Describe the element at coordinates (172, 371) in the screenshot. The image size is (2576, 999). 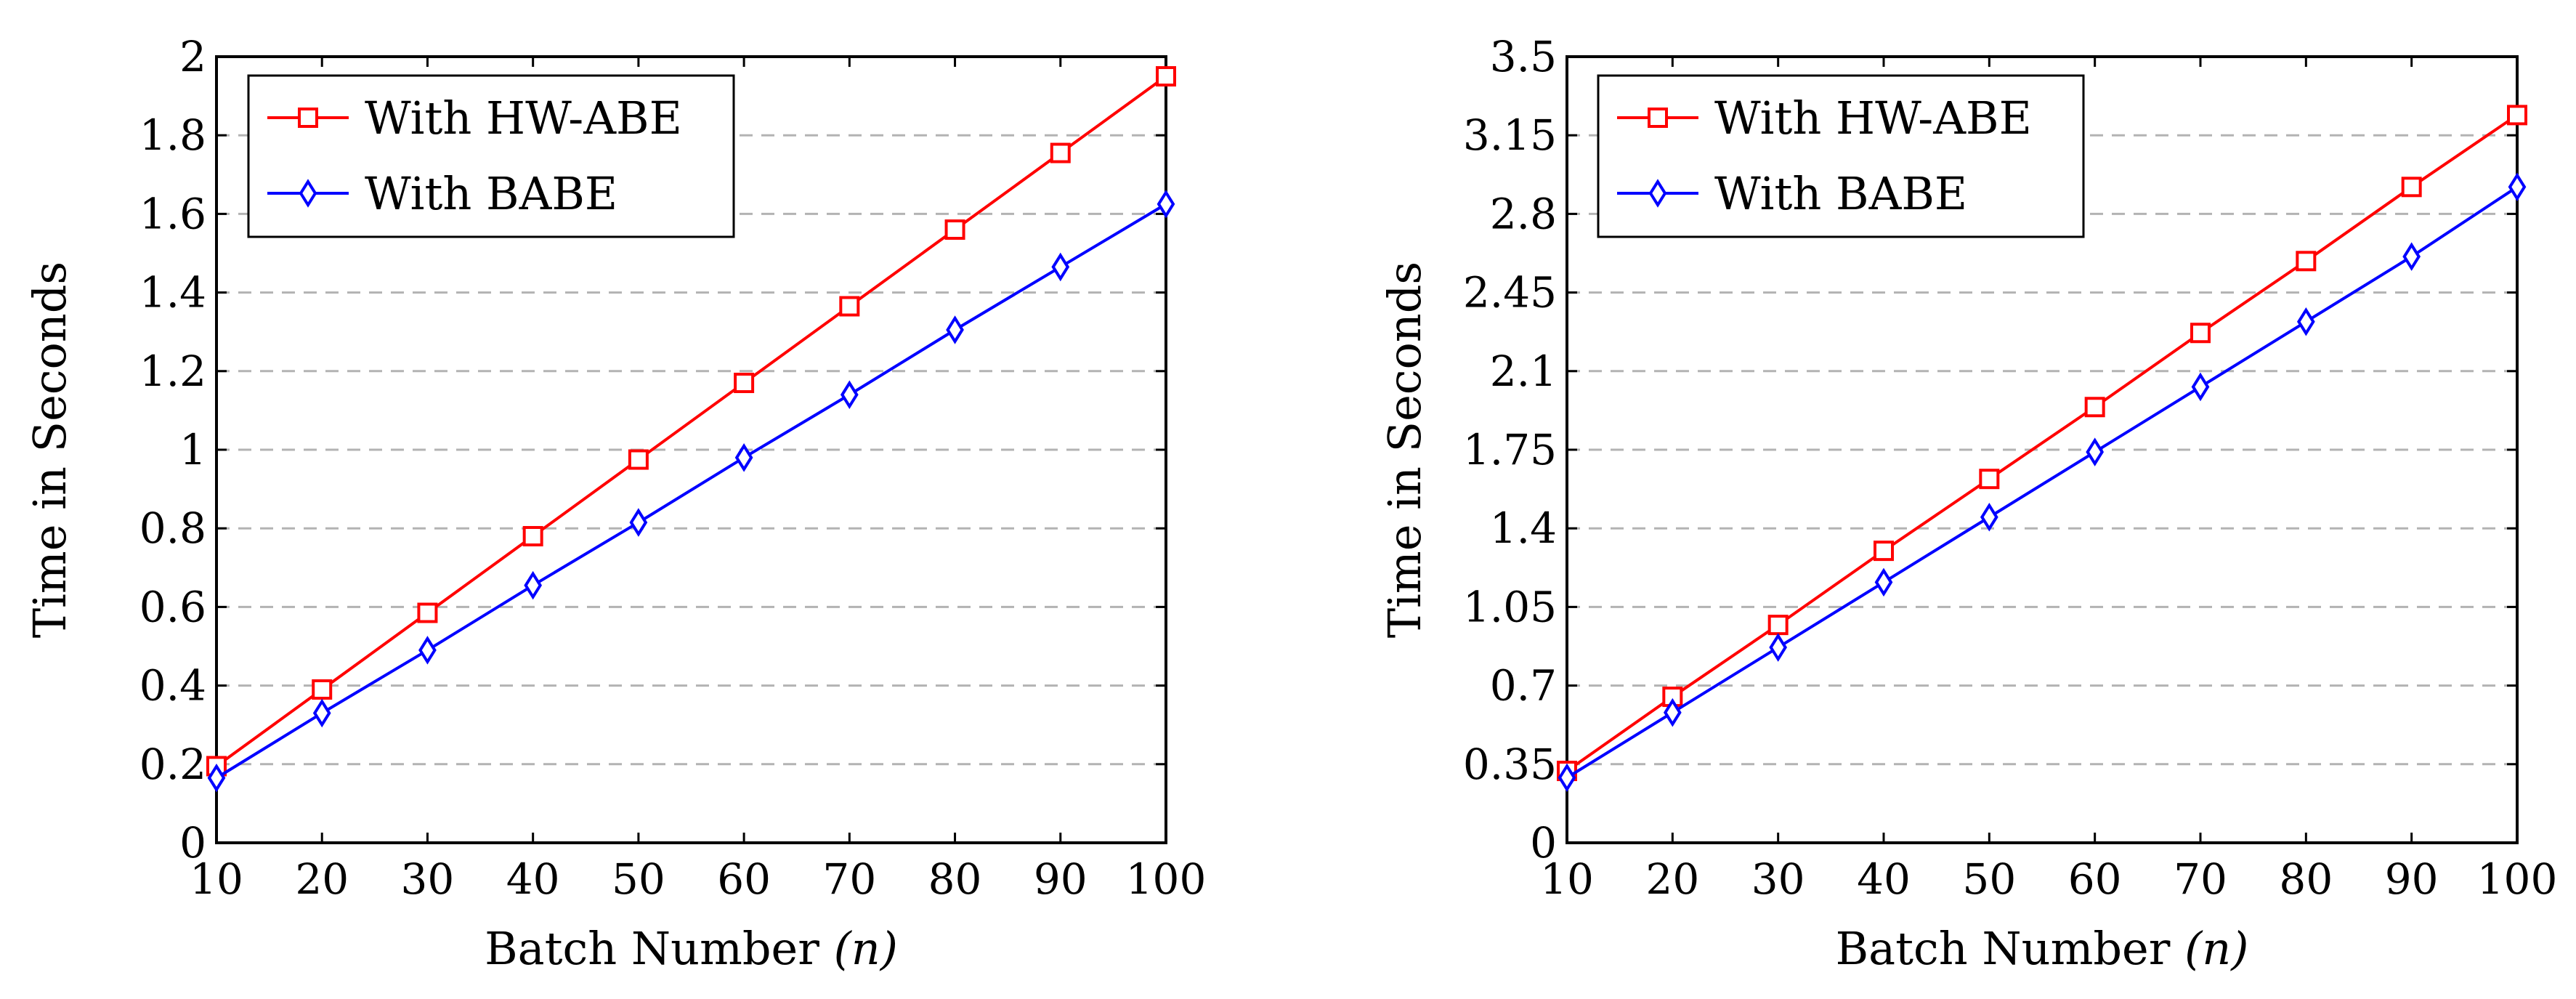
I see `y-tick-label: 1.2` at that location.